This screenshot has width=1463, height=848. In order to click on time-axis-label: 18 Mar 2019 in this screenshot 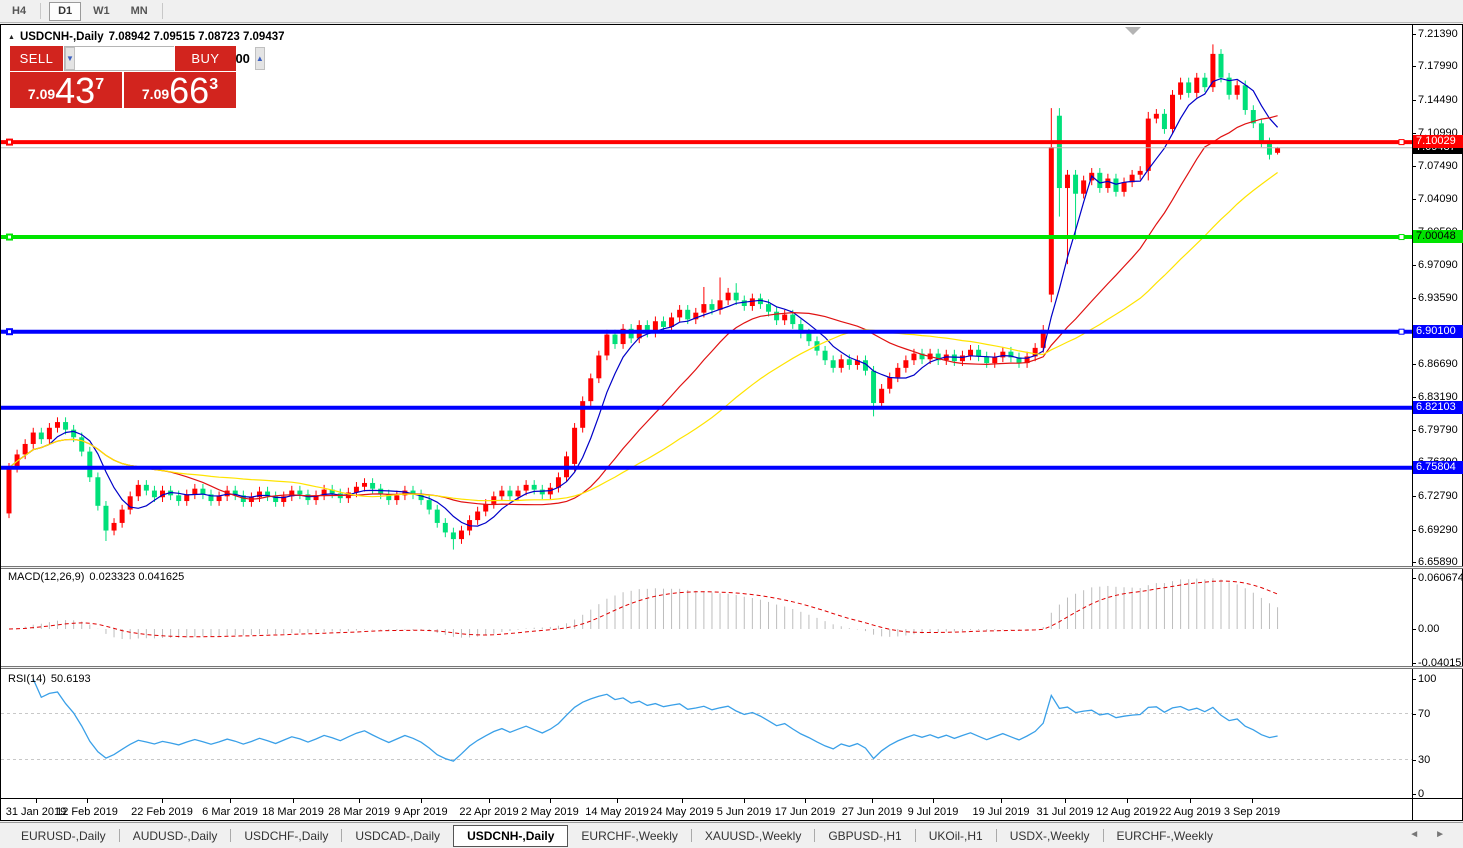, I will do `click(293, 812)`.